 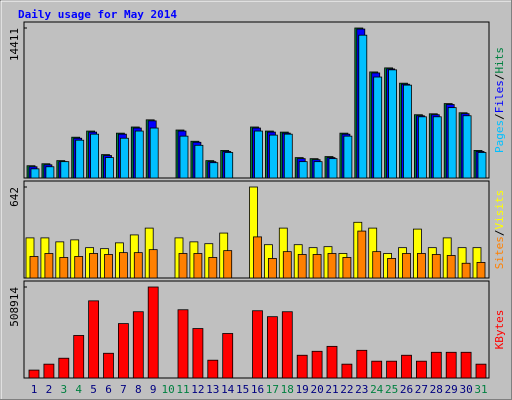 I want to click on x-tick-label: 19, so click(x=302, y=389).